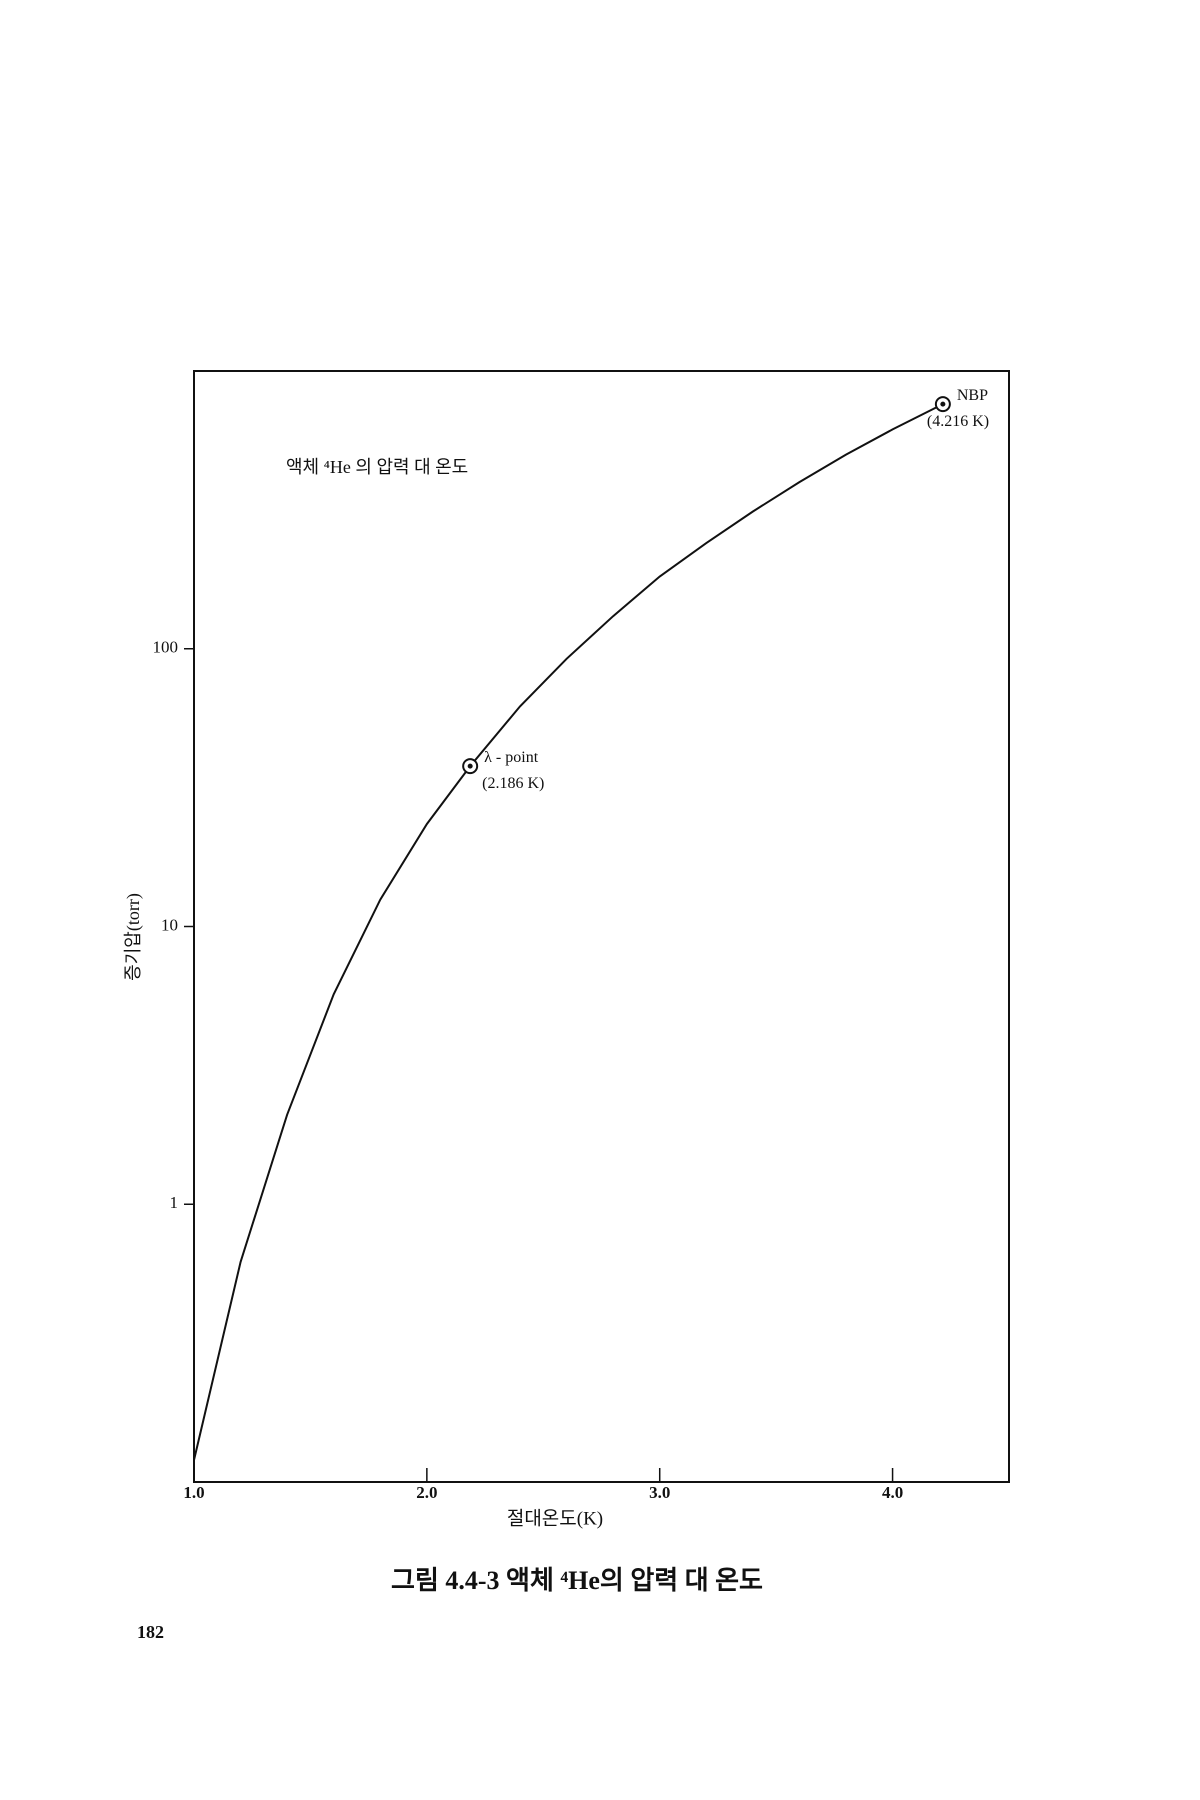  Describe the element at coordinates (377, 467) in the screenshot. I see `chart-title: 액체 ⁴He 의 압력 대 온도` at that location.